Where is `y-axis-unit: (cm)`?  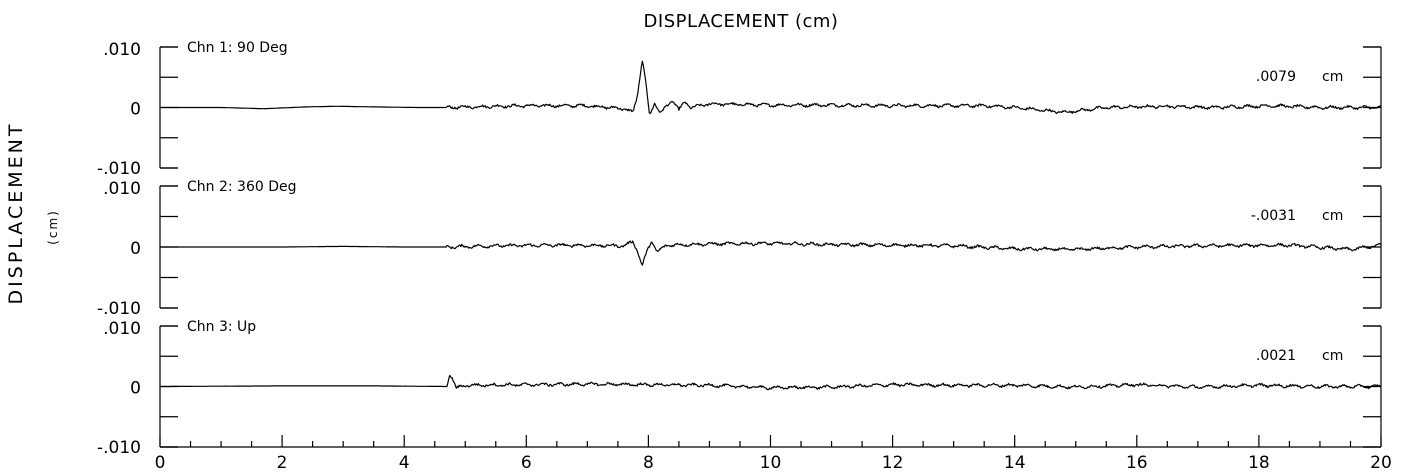
y-axis-unit: (cm) is located at coordinates (53, 227).